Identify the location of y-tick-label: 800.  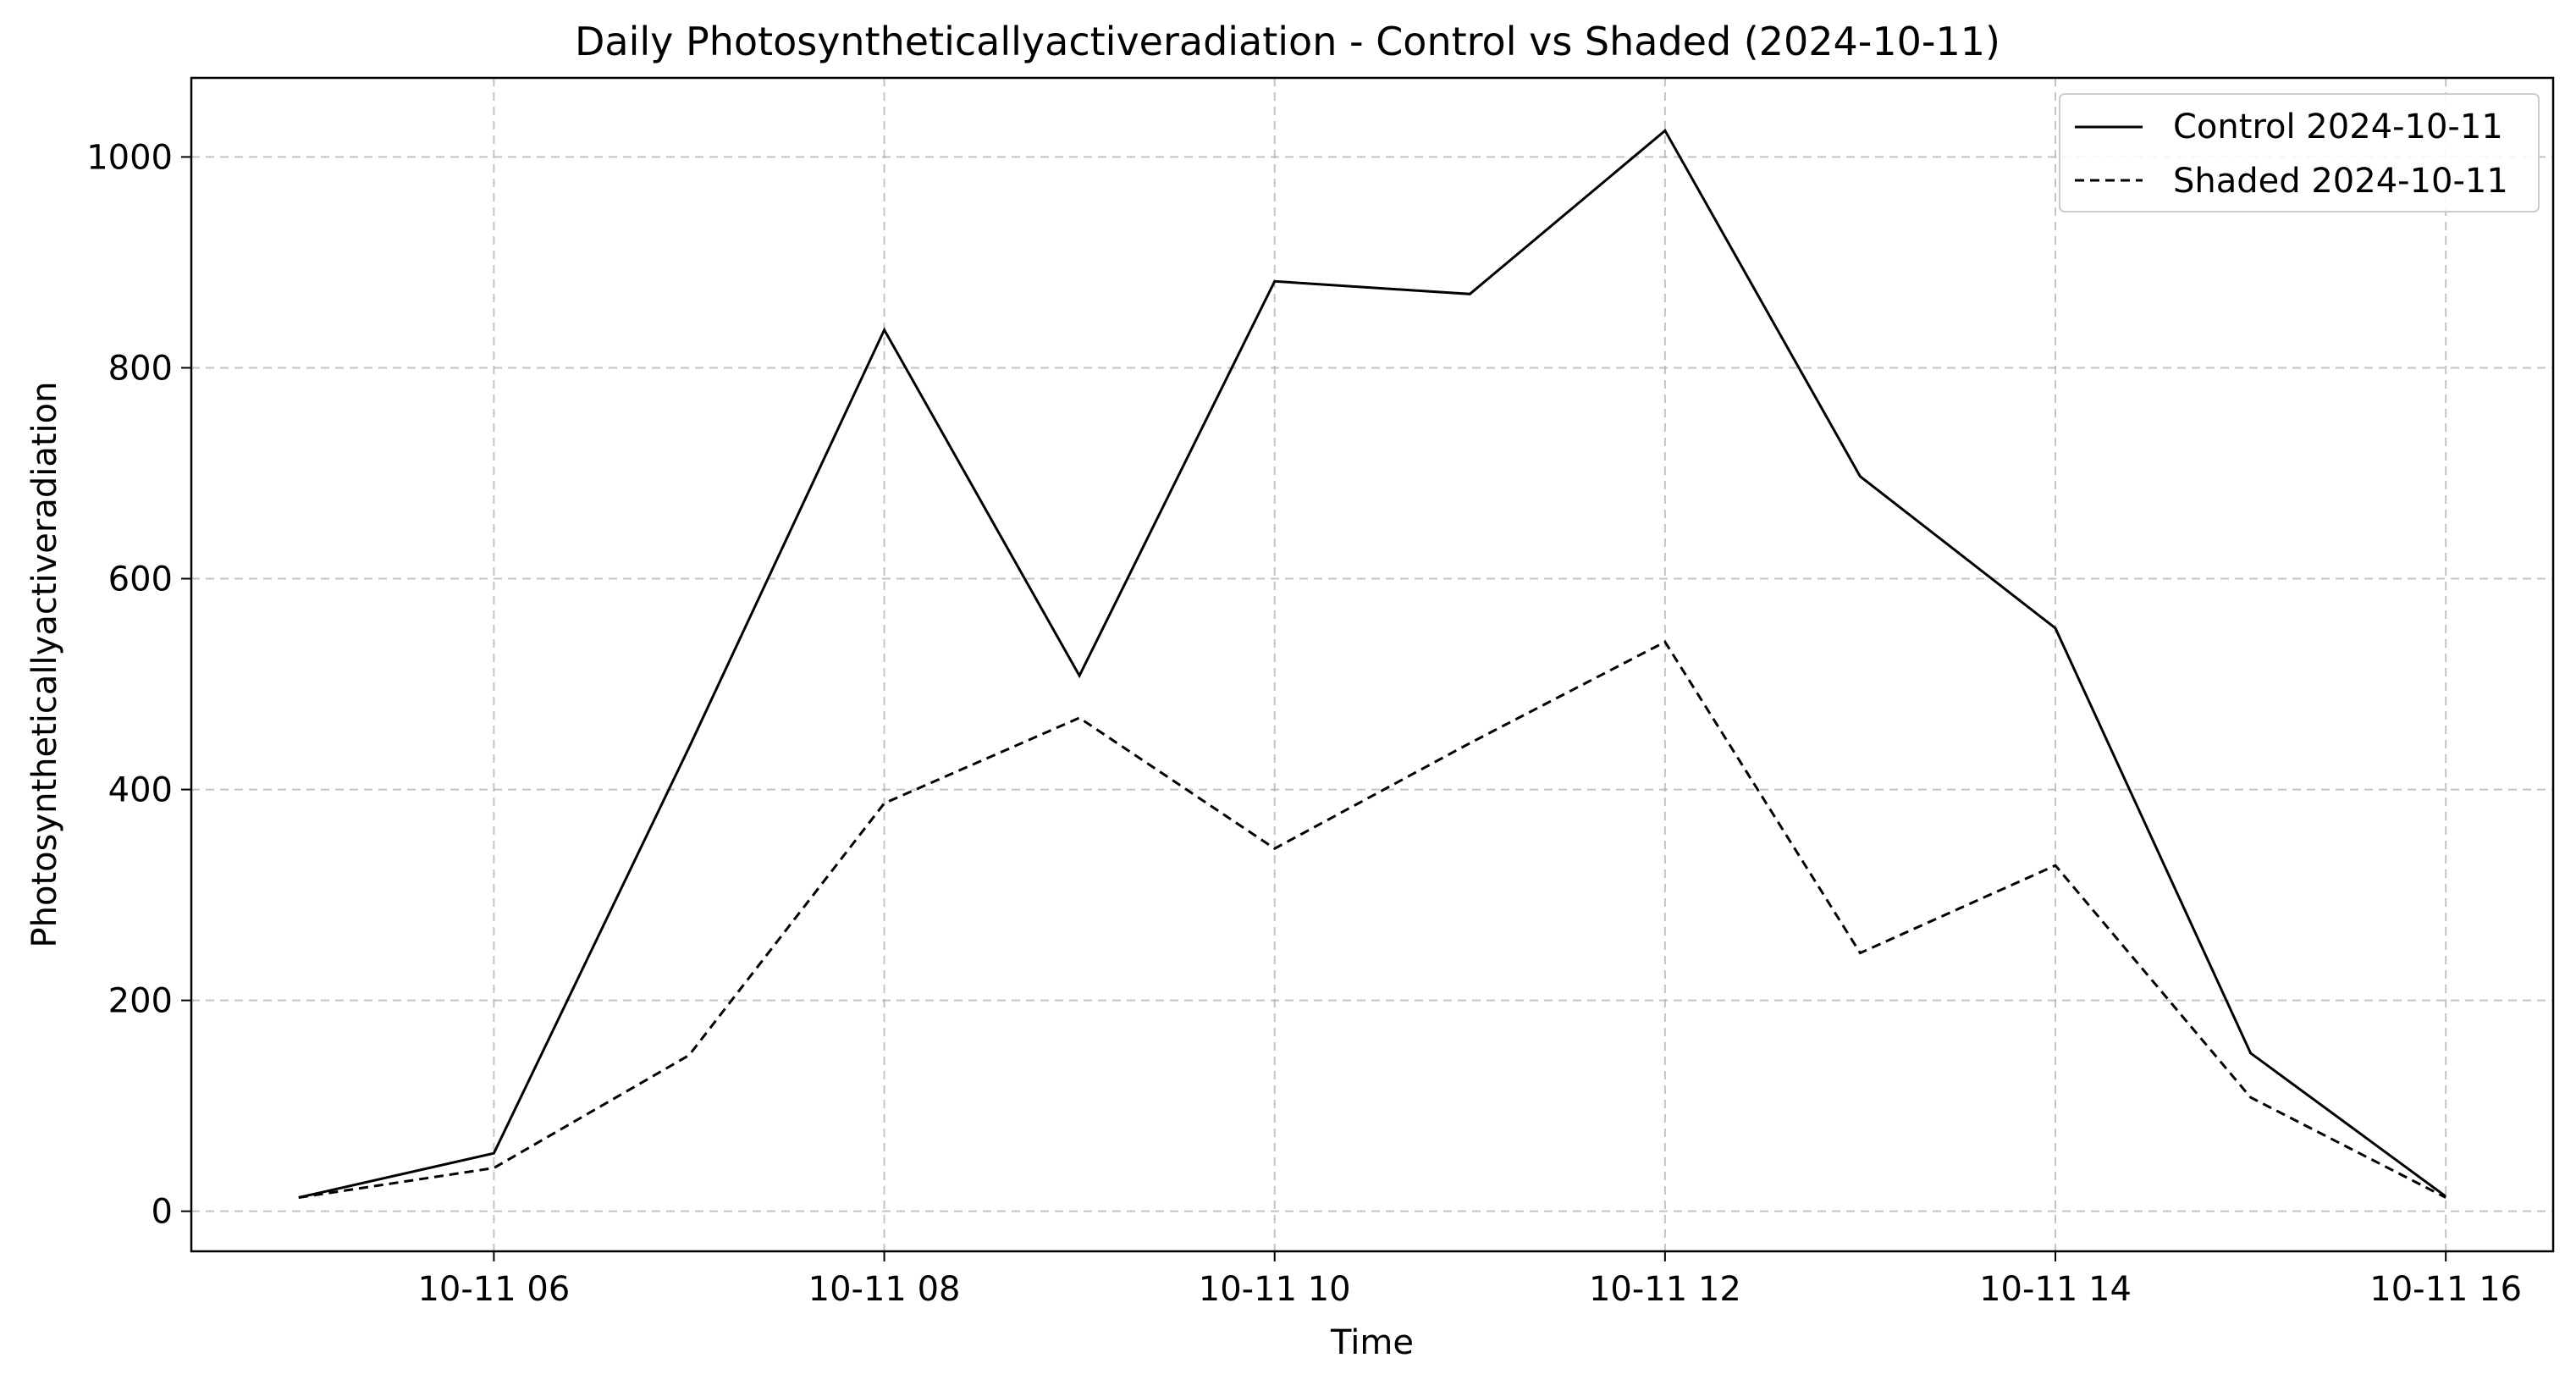
(140, 369).